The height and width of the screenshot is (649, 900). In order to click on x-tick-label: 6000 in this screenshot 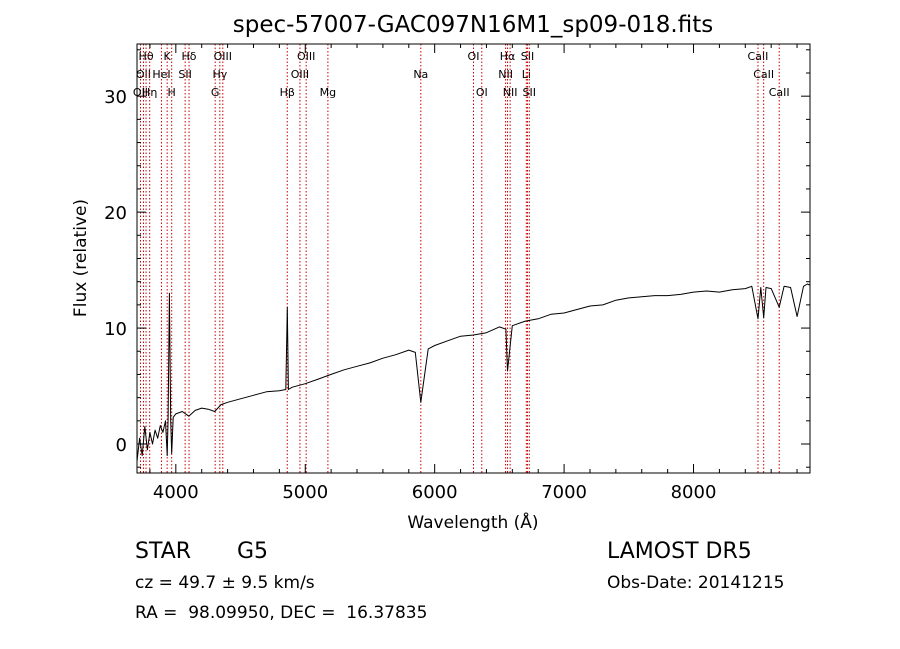, I will do `click(435, 492)`.